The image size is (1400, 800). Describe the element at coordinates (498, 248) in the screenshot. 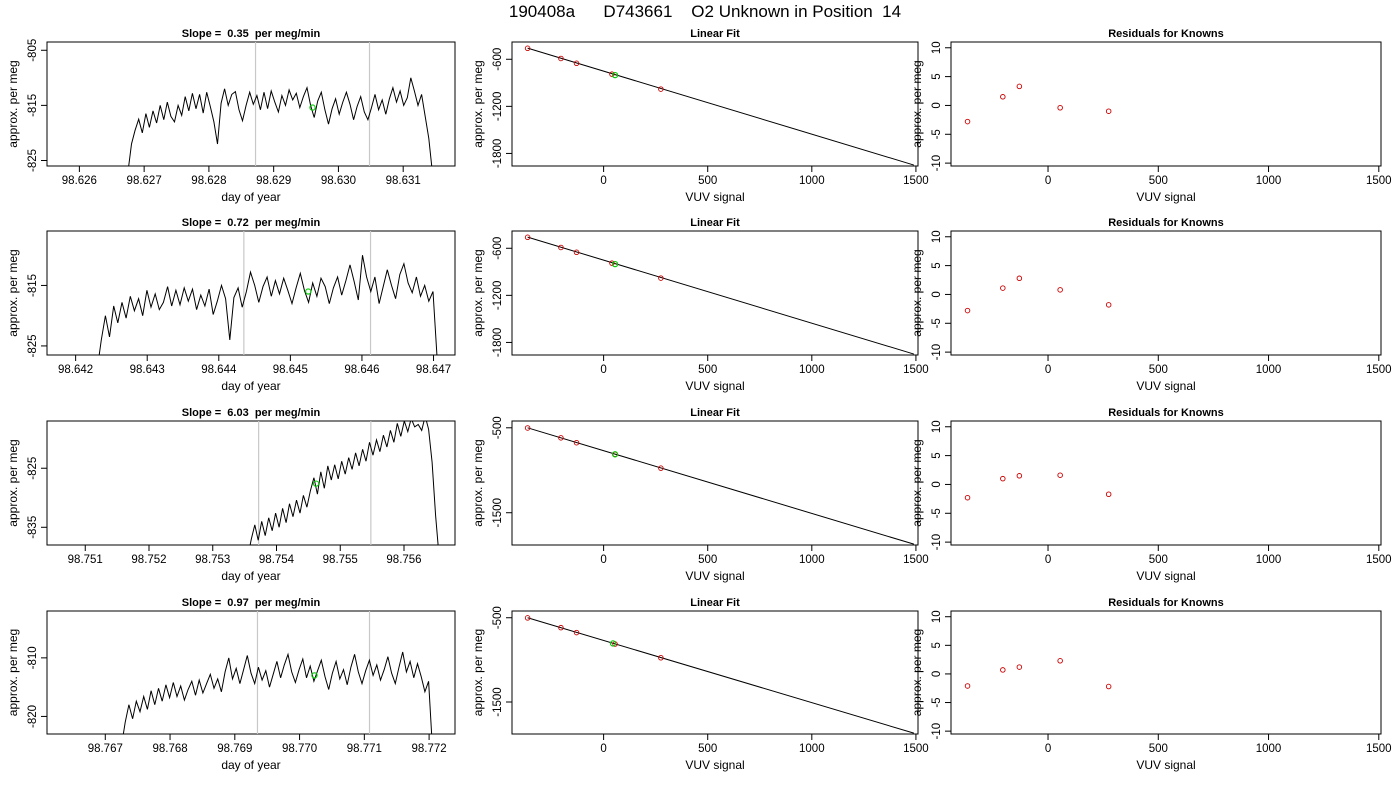

I see `y-tick-label: -600` at that location.